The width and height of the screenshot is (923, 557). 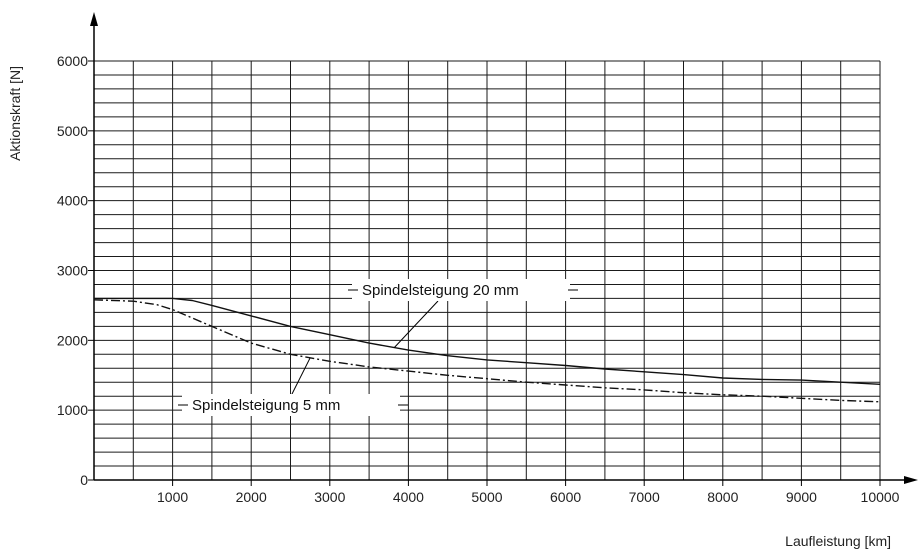 I want to click on x-tick-label: 7000, so click(x=644, y=497).